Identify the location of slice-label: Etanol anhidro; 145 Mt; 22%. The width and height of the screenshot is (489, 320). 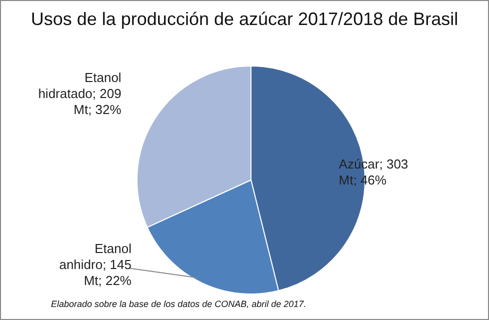
(95, 265).